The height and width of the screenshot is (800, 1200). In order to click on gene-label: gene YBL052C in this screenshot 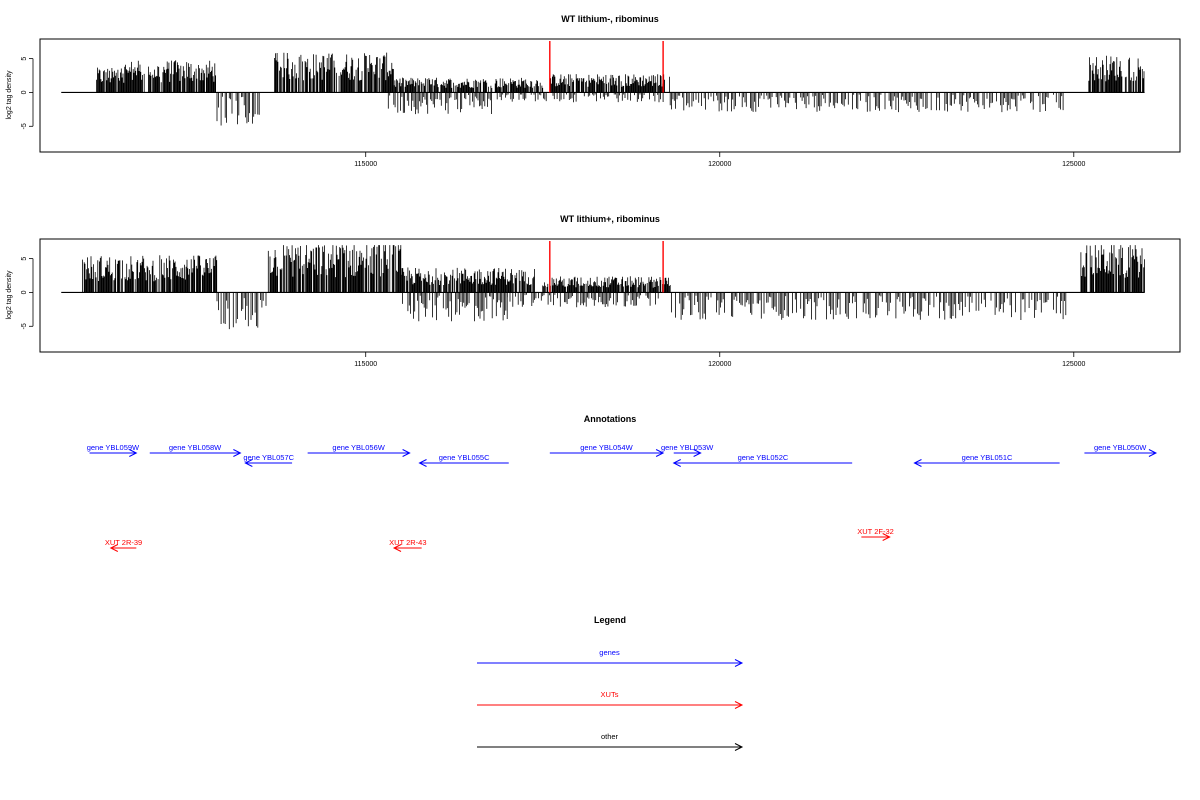, I will do `click(763, 457)`.